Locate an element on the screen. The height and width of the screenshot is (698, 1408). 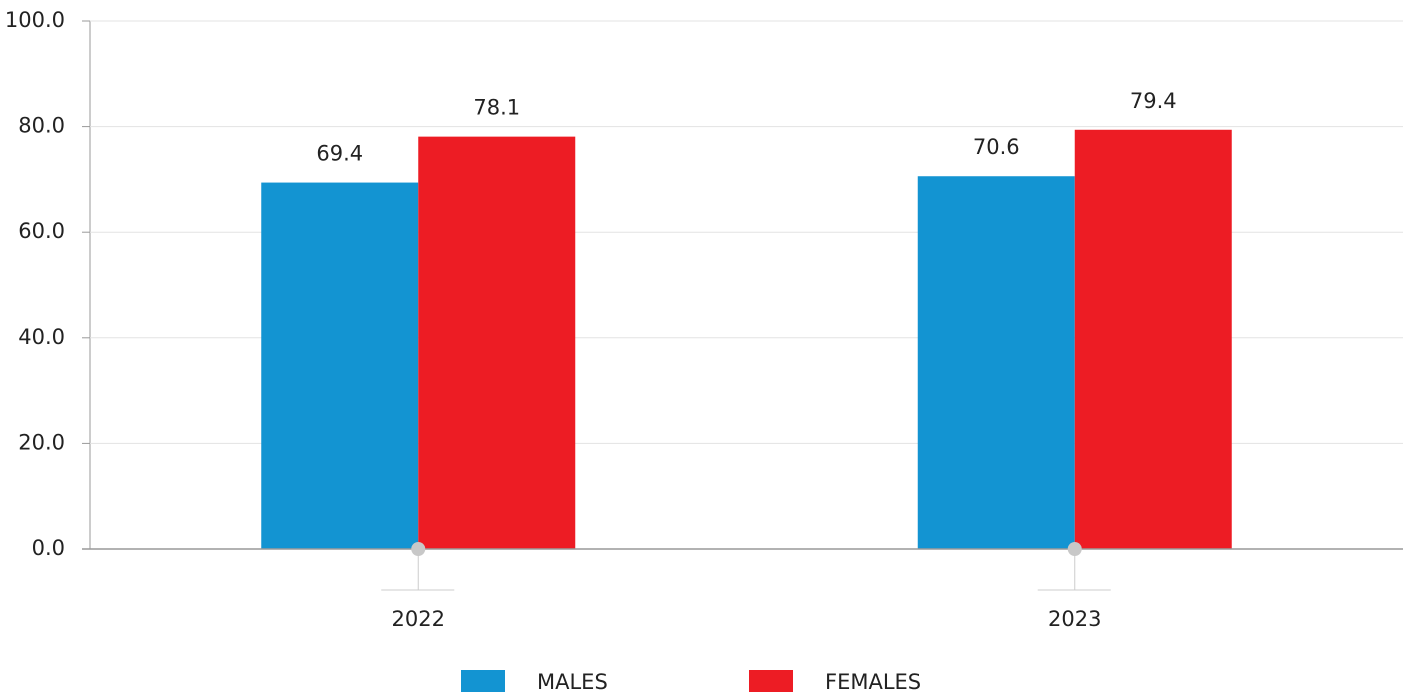
data-label: 78.1 is located at coordinates (496, 108).